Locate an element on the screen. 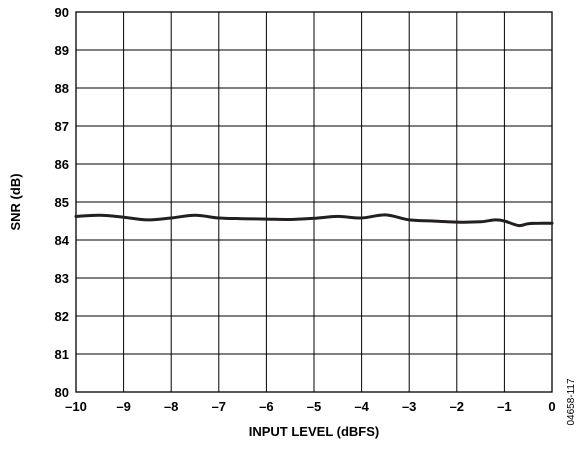 This screenshot has width=583, height=450. x-tick-label: –7 is located at coordinates (219, 406).